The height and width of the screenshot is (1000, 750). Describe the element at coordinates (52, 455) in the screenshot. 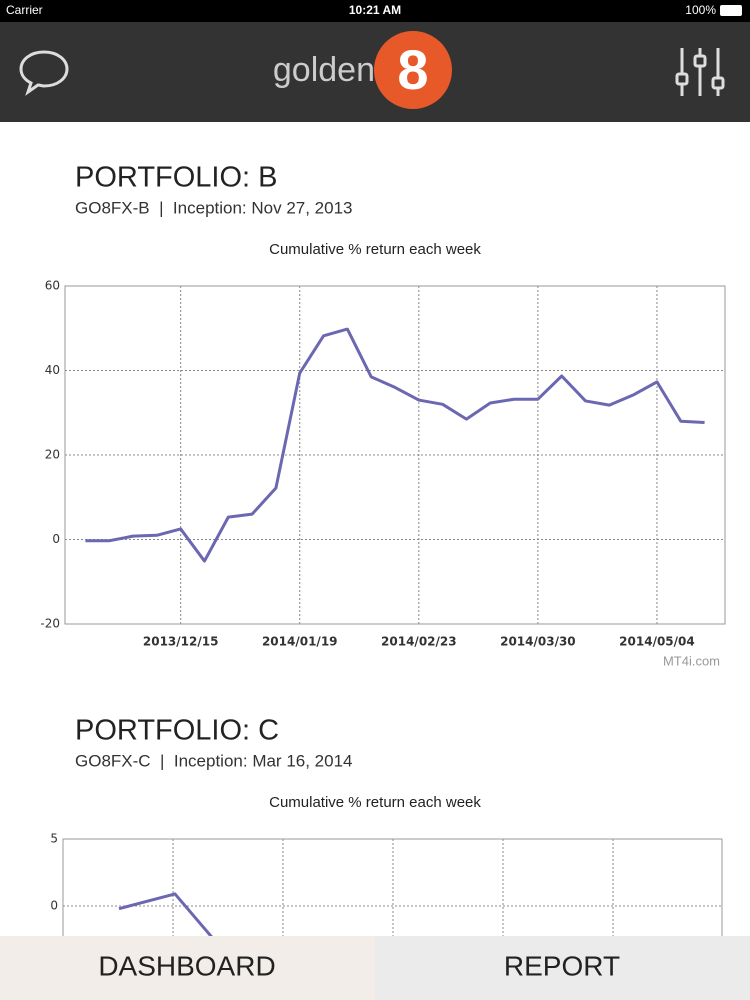

I see `y-tick-label: 20` at that location.